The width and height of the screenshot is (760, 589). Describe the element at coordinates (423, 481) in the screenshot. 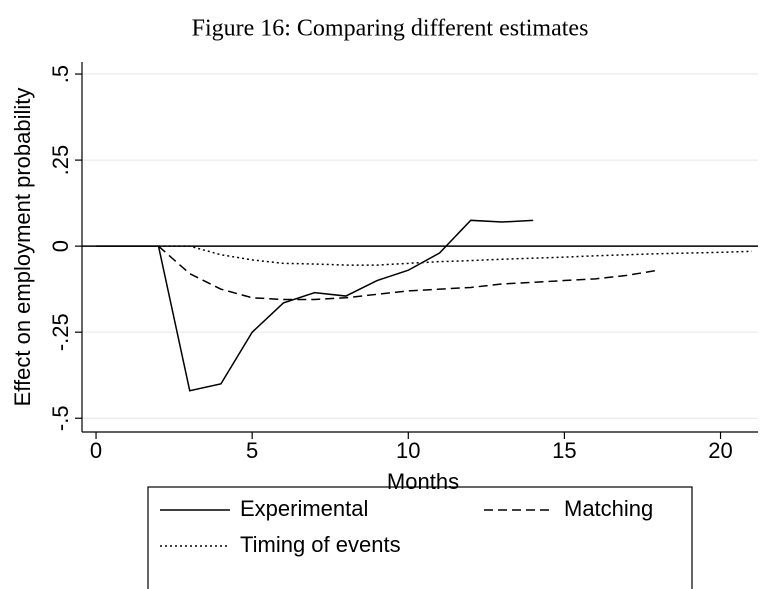

I see `x-axis-label: Months` at that location.